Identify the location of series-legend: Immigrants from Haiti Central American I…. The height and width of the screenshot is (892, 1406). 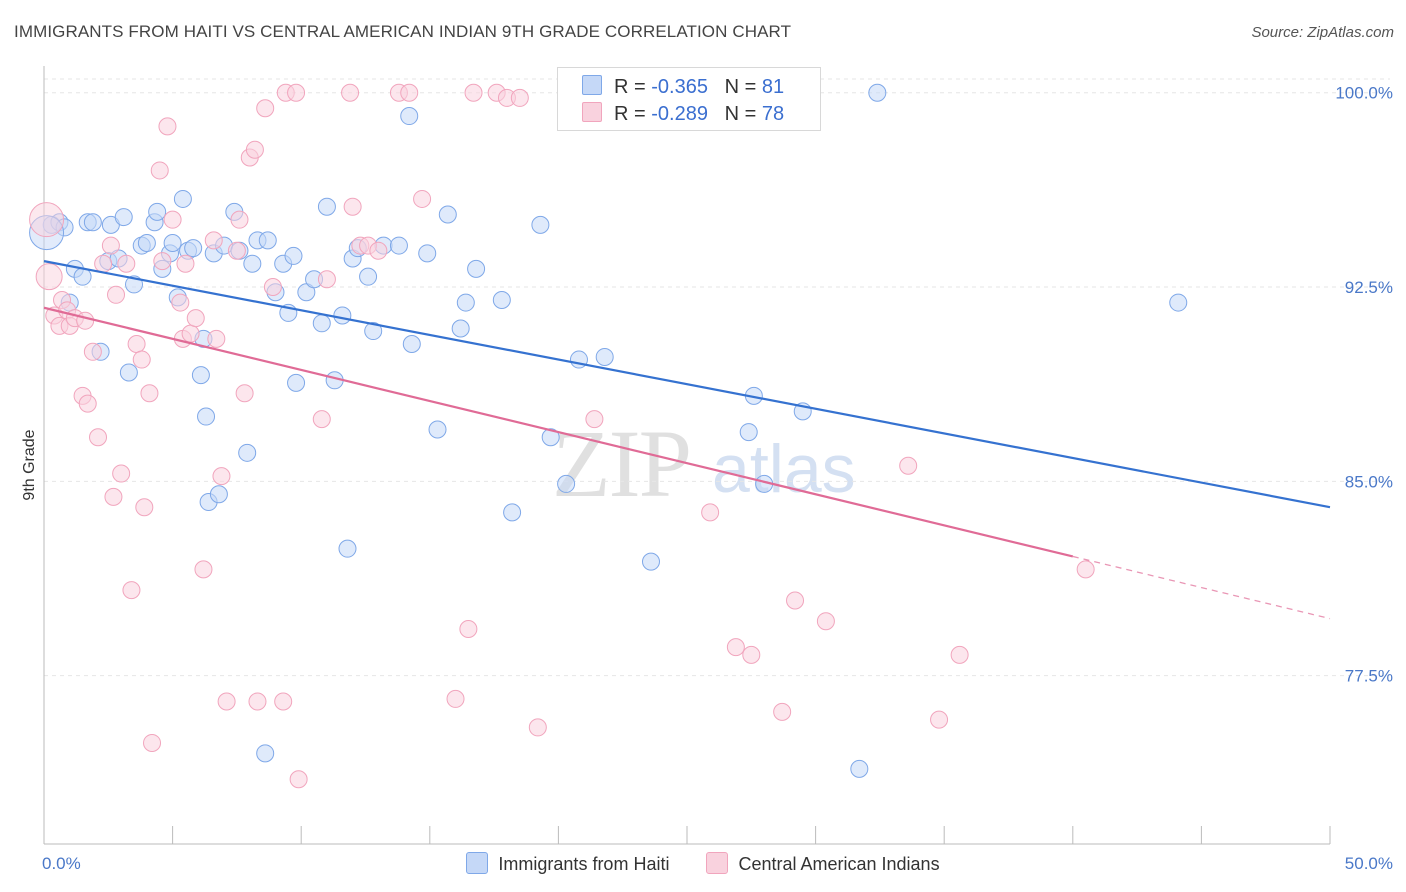
(703, 863).